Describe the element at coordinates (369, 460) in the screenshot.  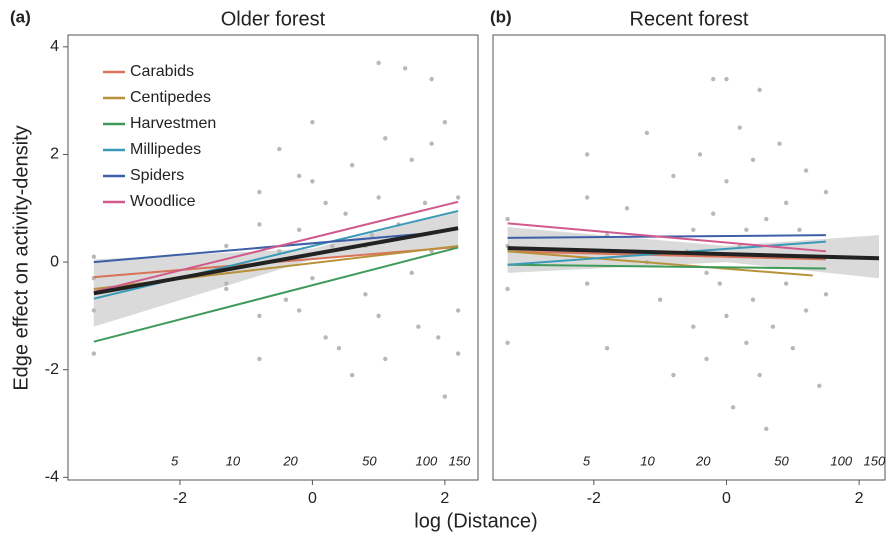
I see `distance-label: 50` at that location.